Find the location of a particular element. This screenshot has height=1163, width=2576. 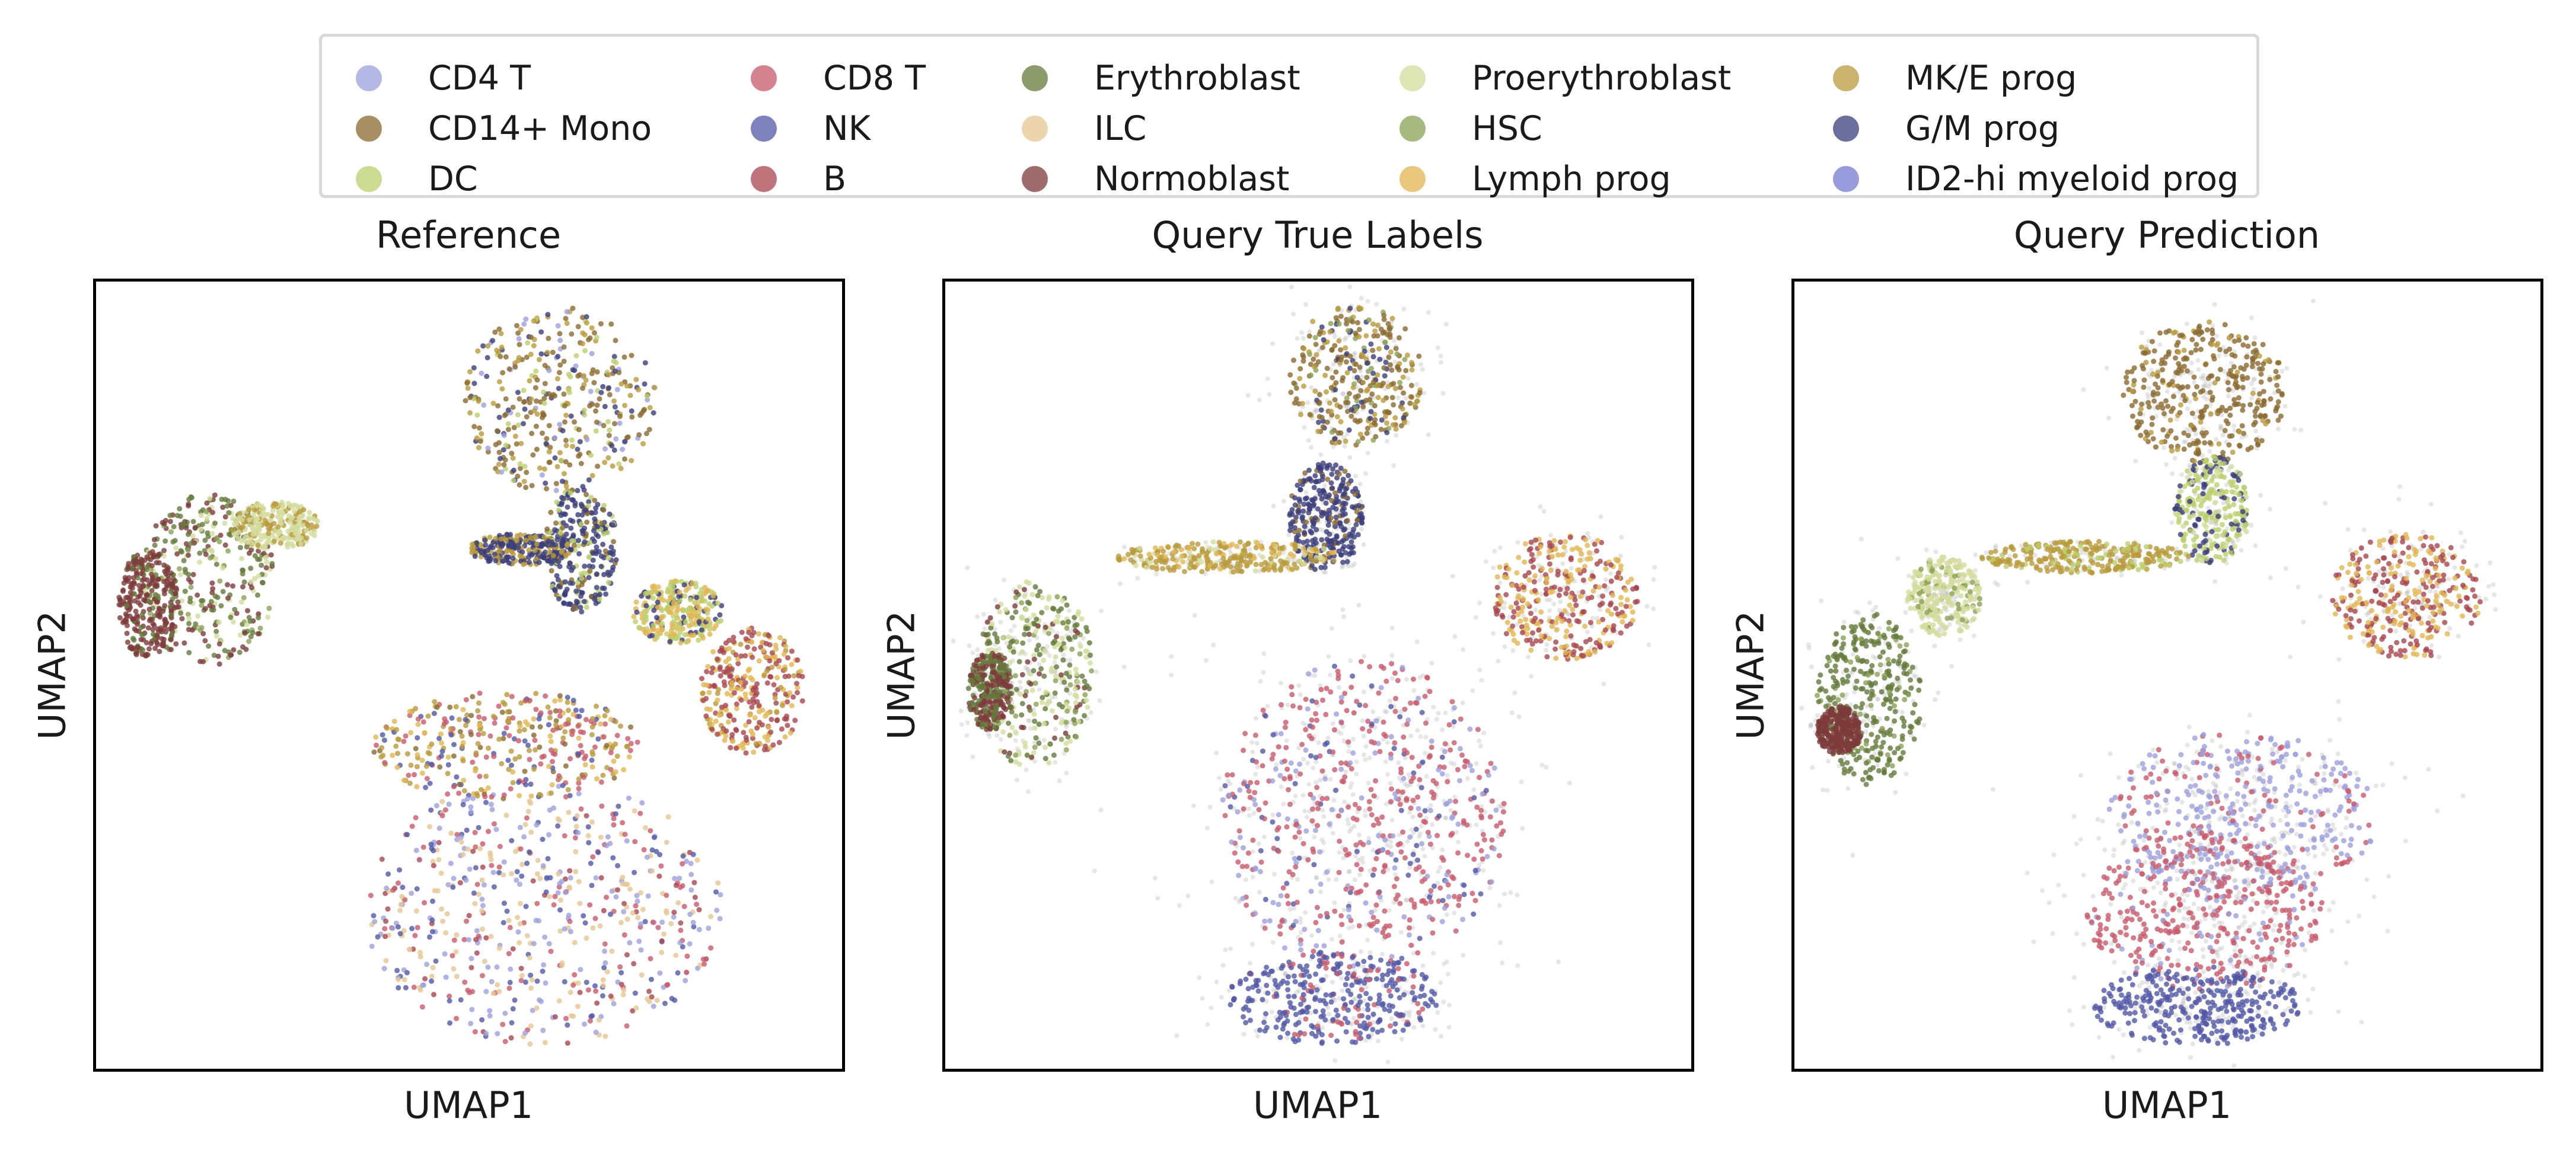

legend-entry-erythroblast: Erythroblast is located at coordinates (1161, 79).